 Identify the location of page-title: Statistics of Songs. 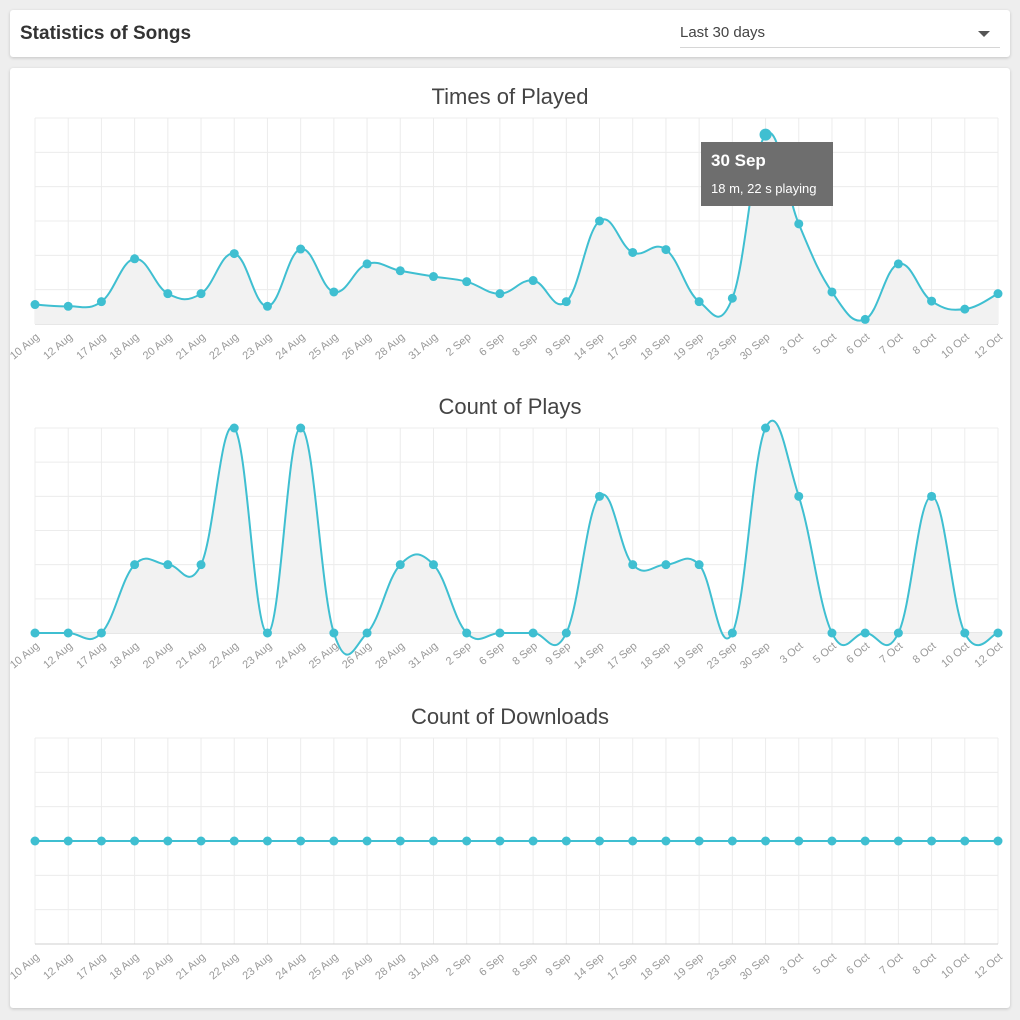
(106, 33).